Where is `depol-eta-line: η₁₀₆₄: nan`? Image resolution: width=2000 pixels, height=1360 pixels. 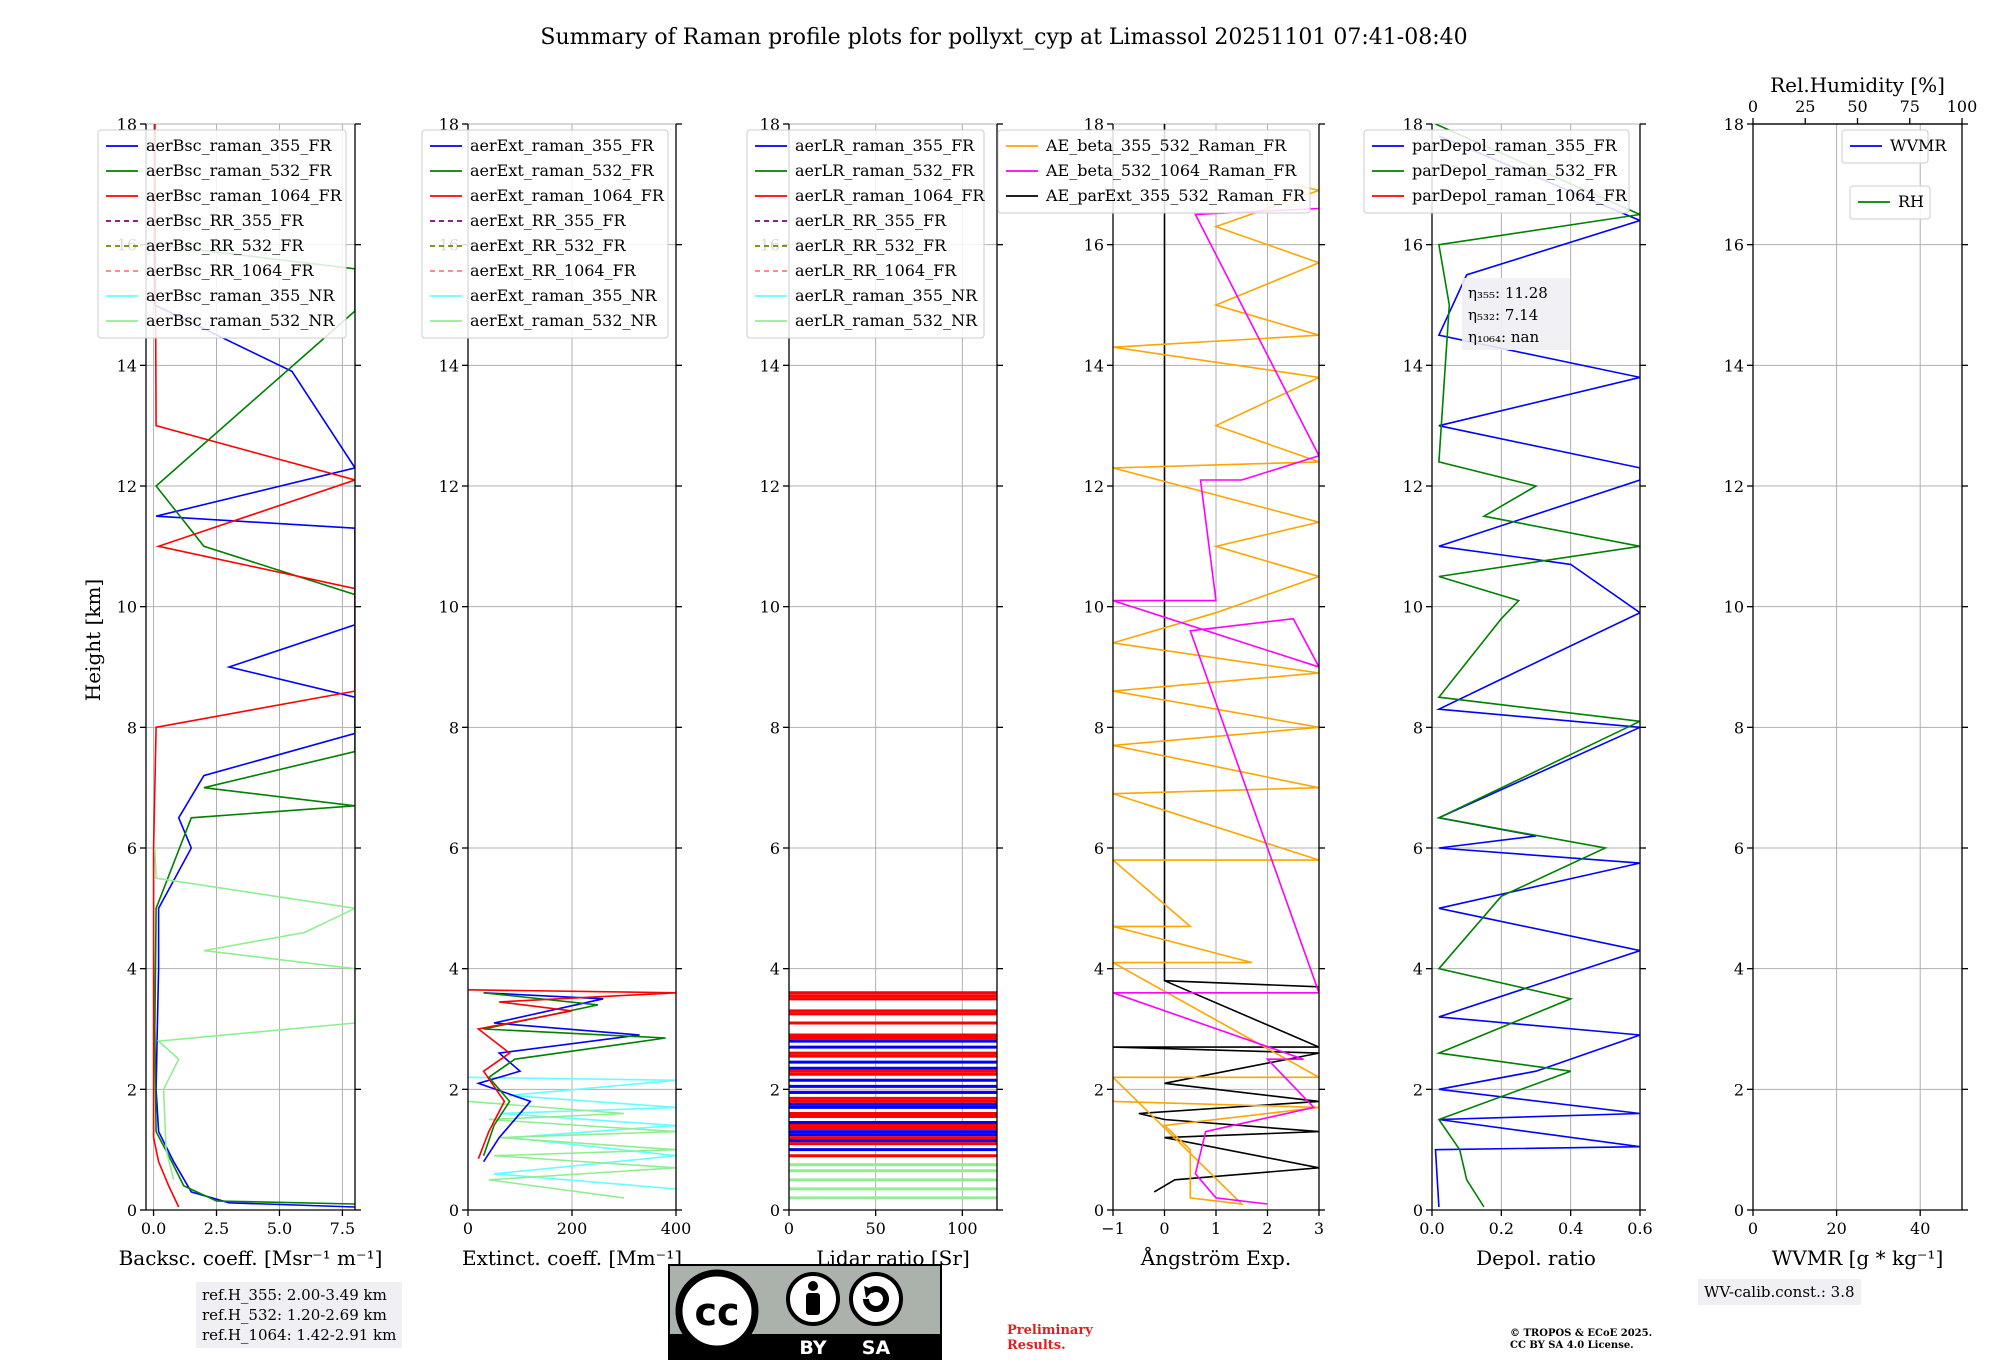
depol-eta-line: η₁₀₆₄: nan is located at coordinates (1503, 337).